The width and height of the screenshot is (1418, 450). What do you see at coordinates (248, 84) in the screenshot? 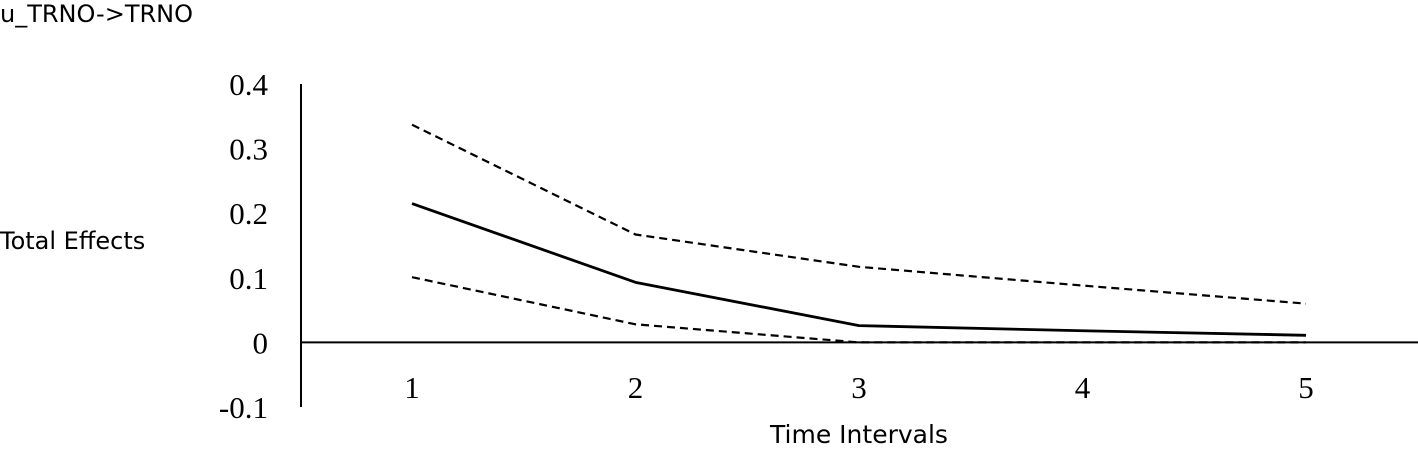
I see `y-tick-label: 0.4` at bounding box center [248, 84].